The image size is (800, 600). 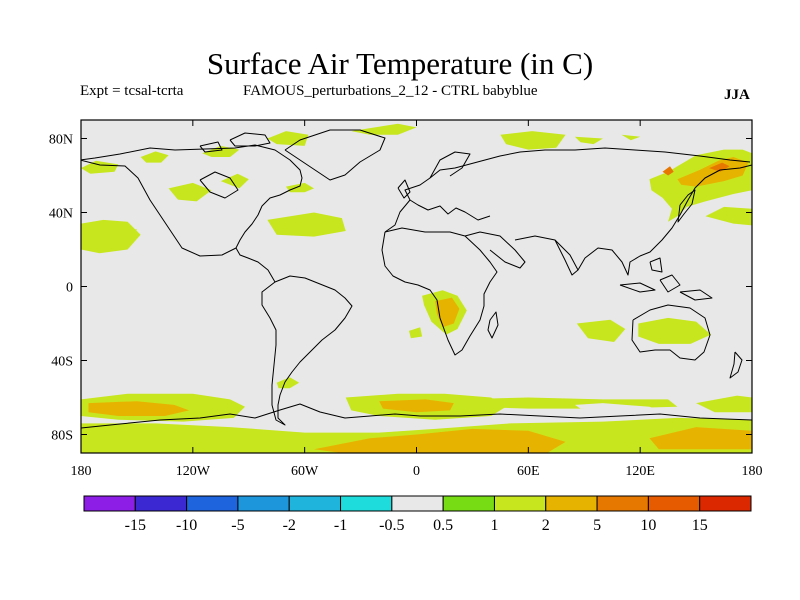 What do you see at coordinates (648, 525) in the screenshot?
I see `colorbar-label: 10` at bounding box center [648, 525].